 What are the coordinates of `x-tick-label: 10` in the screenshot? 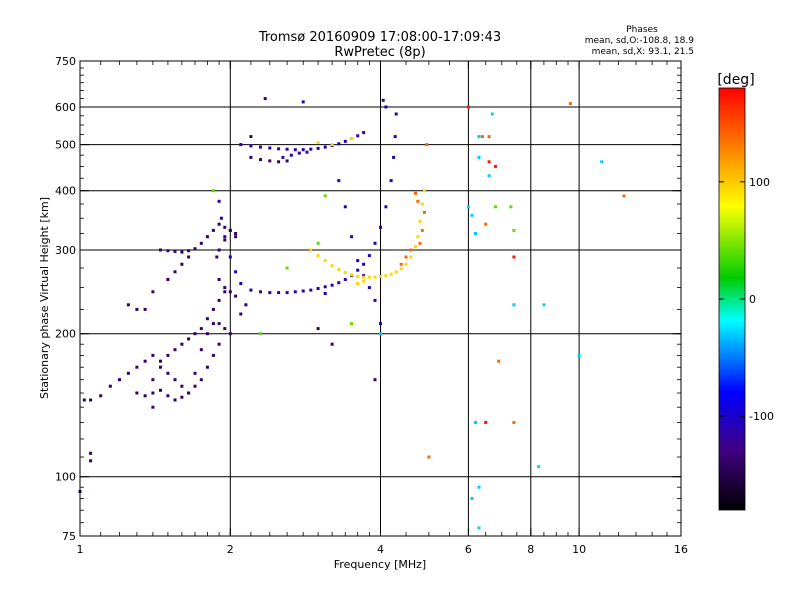 It's located at (579, 549).